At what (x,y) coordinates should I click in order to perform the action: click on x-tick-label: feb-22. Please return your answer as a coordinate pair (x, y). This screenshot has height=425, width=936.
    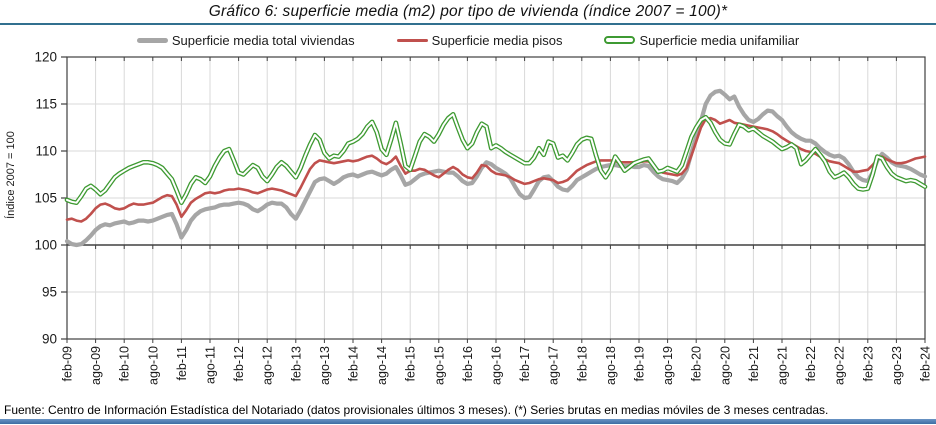
    Looking at the image, I should click on (811, 363).